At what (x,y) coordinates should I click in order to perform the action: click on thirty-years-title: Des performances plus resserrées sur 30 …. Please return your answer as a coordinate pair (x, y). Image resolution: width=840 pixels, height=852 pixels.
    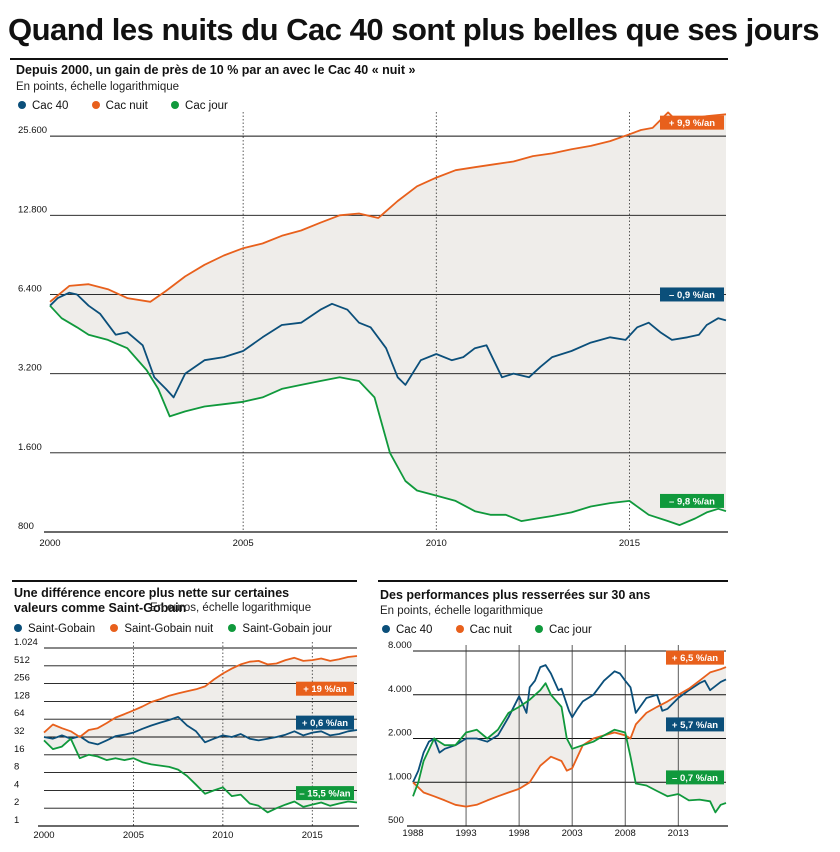
    Looking at the image, I should click on (515, 595).